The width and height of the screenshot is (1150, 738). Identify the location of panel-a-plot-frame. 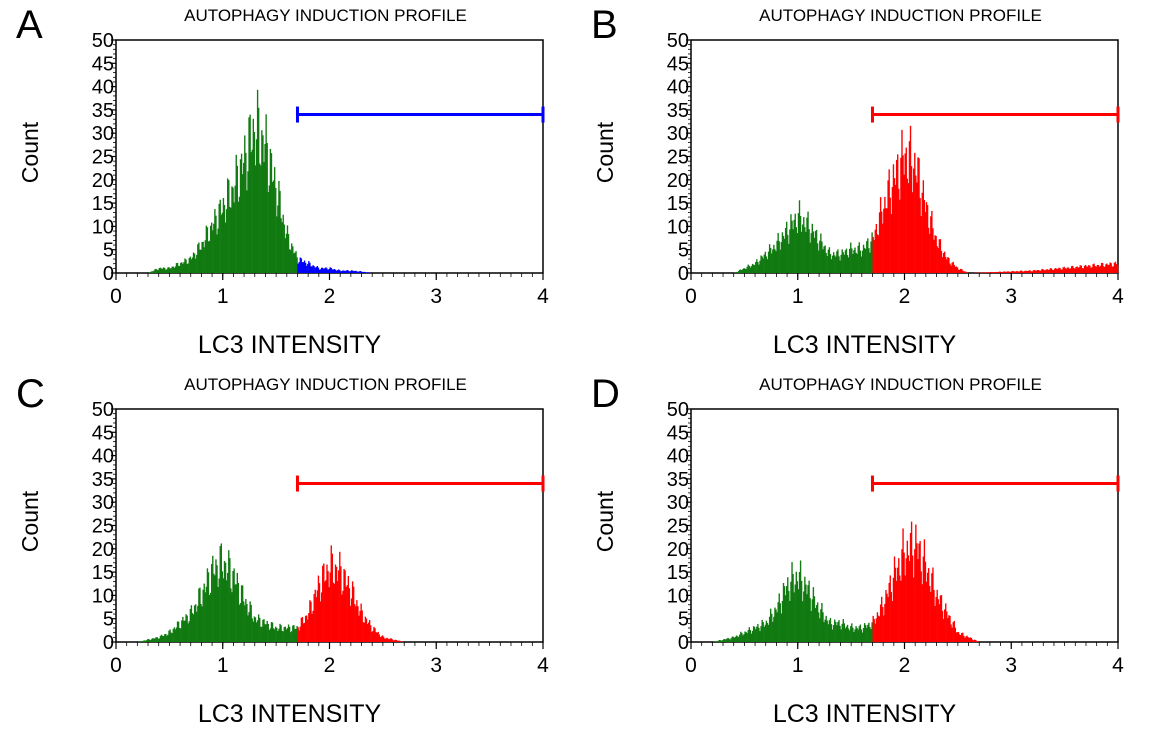
(329, 156).